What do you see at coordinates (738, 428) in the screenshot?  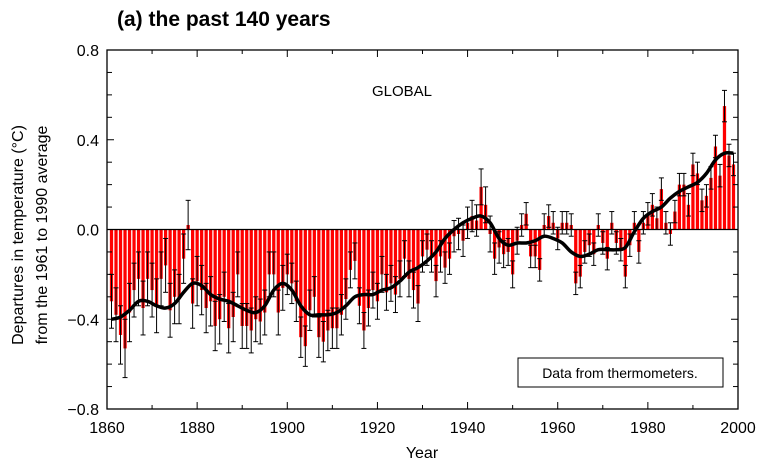 I see `x-tick-label: 2000` at bounding box center [738, 428].